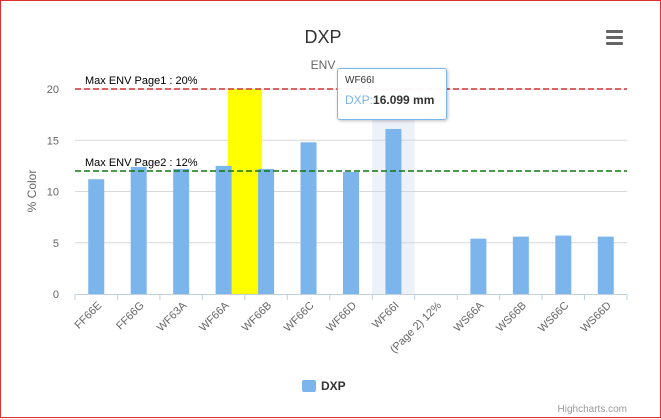 Image resolution: width=661 pixels, height=419 pixels. Describe the element at coordinates (89, 316) in the screenshot. I see `x-tick-label: FF66E` at that location.